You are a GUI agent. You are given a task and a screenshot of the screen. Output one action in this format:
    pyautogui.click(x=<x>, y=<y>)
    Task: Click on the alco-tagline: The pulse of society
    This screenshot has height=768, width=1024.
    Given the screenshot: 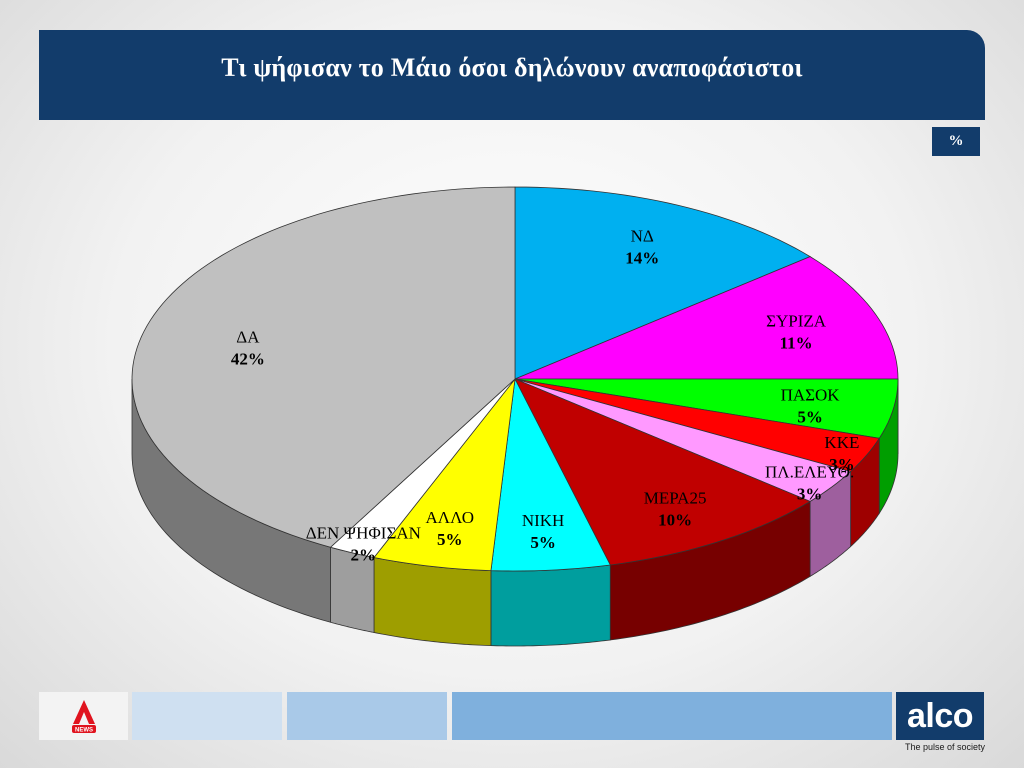 What is the action you would take?
    pyautogui.click(x=945, y=747)
    